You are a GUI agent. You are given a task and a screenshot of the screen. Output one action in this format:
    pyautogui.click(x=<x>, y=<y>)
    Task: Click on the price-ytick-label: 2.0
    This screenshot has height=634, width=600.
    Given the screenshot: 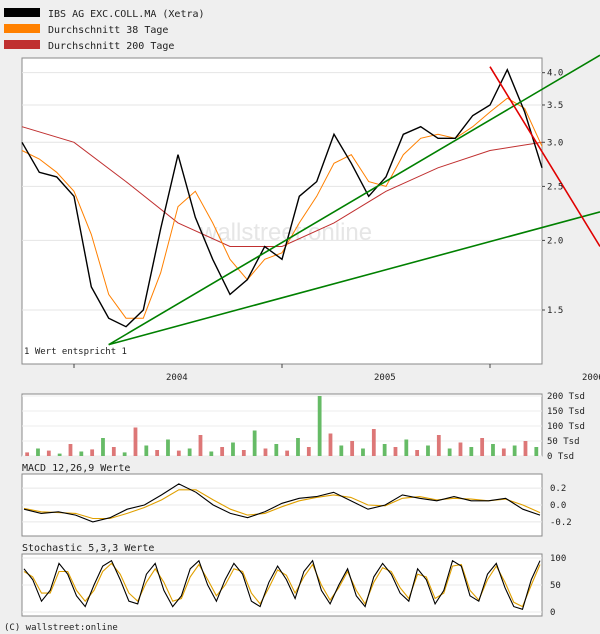 What is the action you would take?
    pyautogui.click(x=555, y=241)
    